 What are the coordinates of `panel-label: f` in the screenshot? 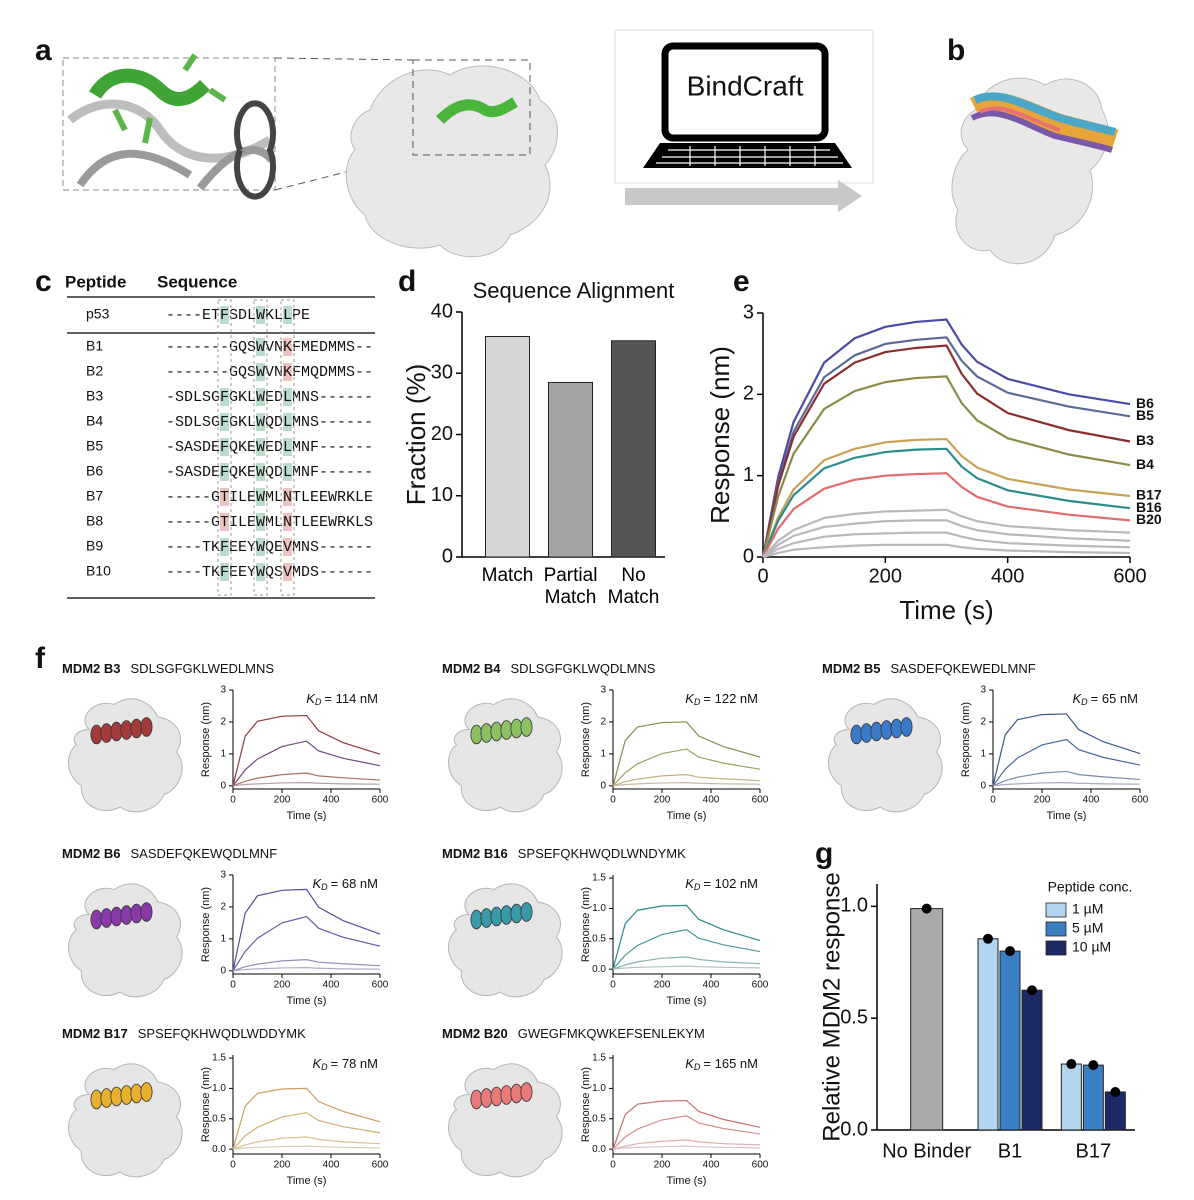 It's located at (40, 658).